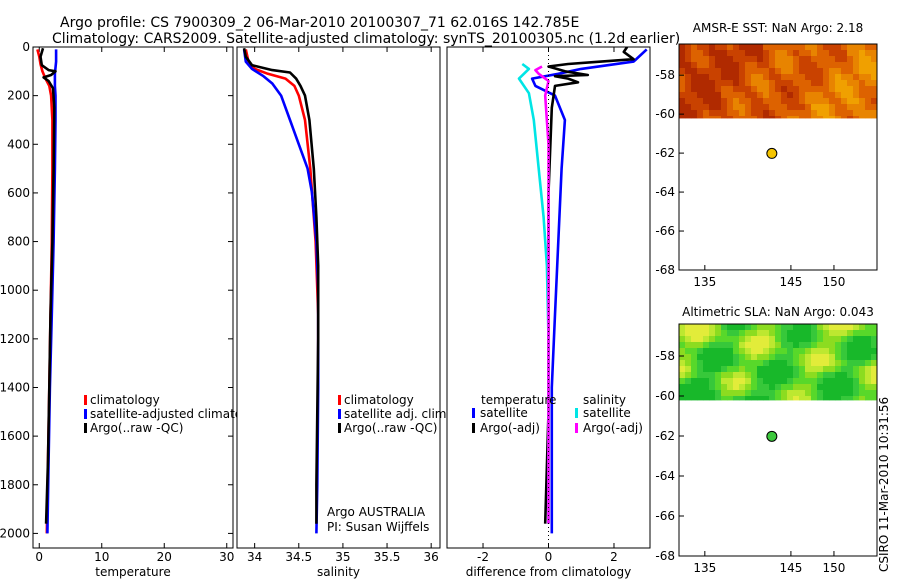  Describe the element at coordinates (281, 290) in the screenshot. I see `salinity-series-group` at that location.